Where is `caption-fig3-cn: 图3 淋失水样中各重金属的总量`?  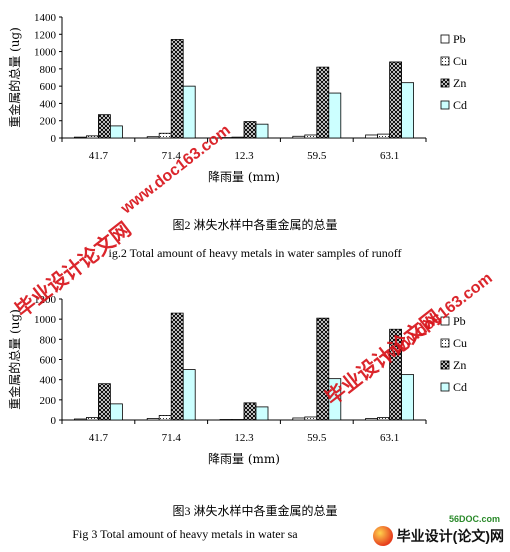 caption-fig3-cn: 图3 淋失水样中各重金属的总量 is located at coordinates (255, 511).